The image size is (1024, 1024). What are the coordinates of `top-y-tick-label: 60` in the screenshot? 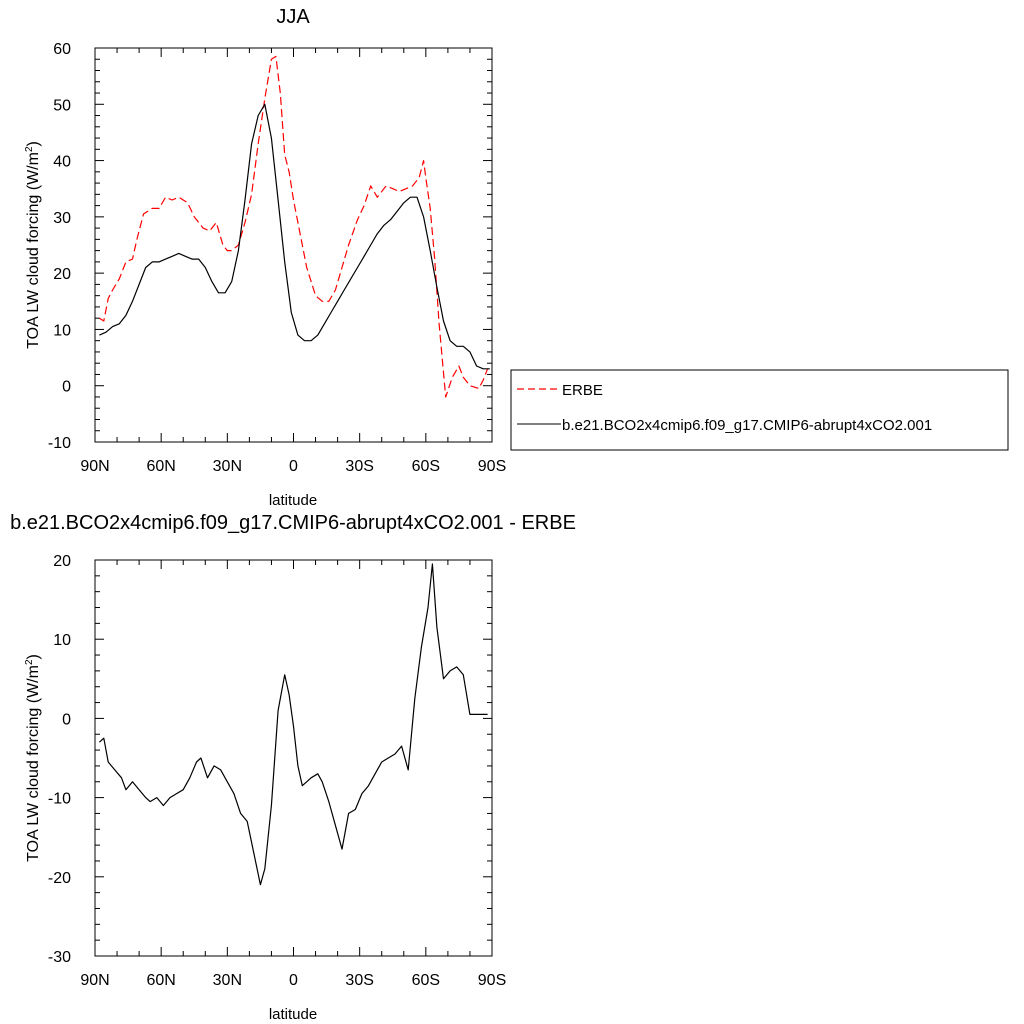 It's located at (62, 49).